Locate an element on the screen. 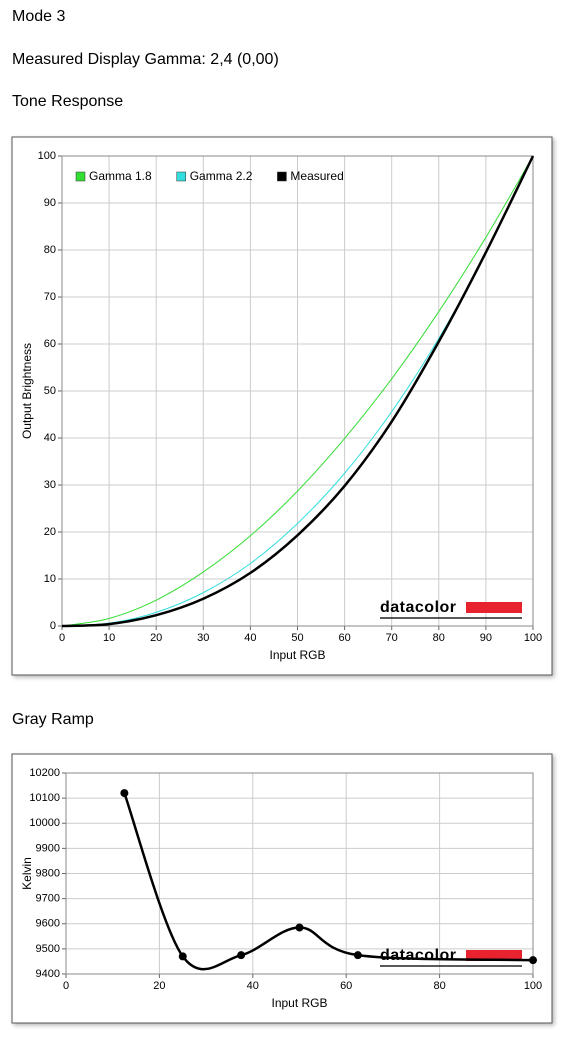 Image resolution: width=568 pixels, height=1048 pixels. x-tick-label: 90 is located at coordinates (486, 638).